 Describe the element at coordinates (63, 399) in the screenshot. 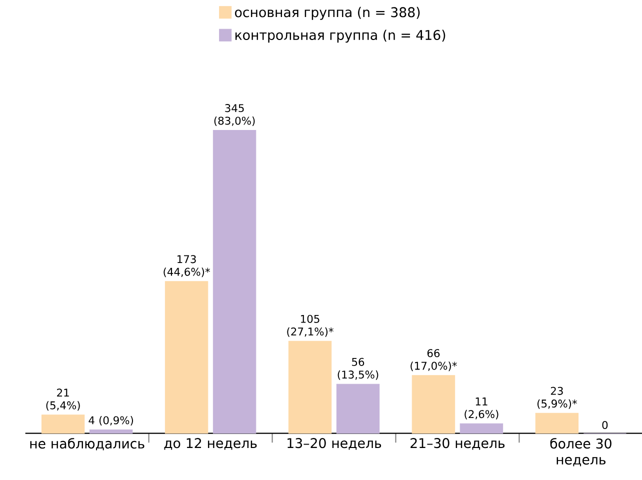

I see `data-label: 21 (5,4%)` at that location.